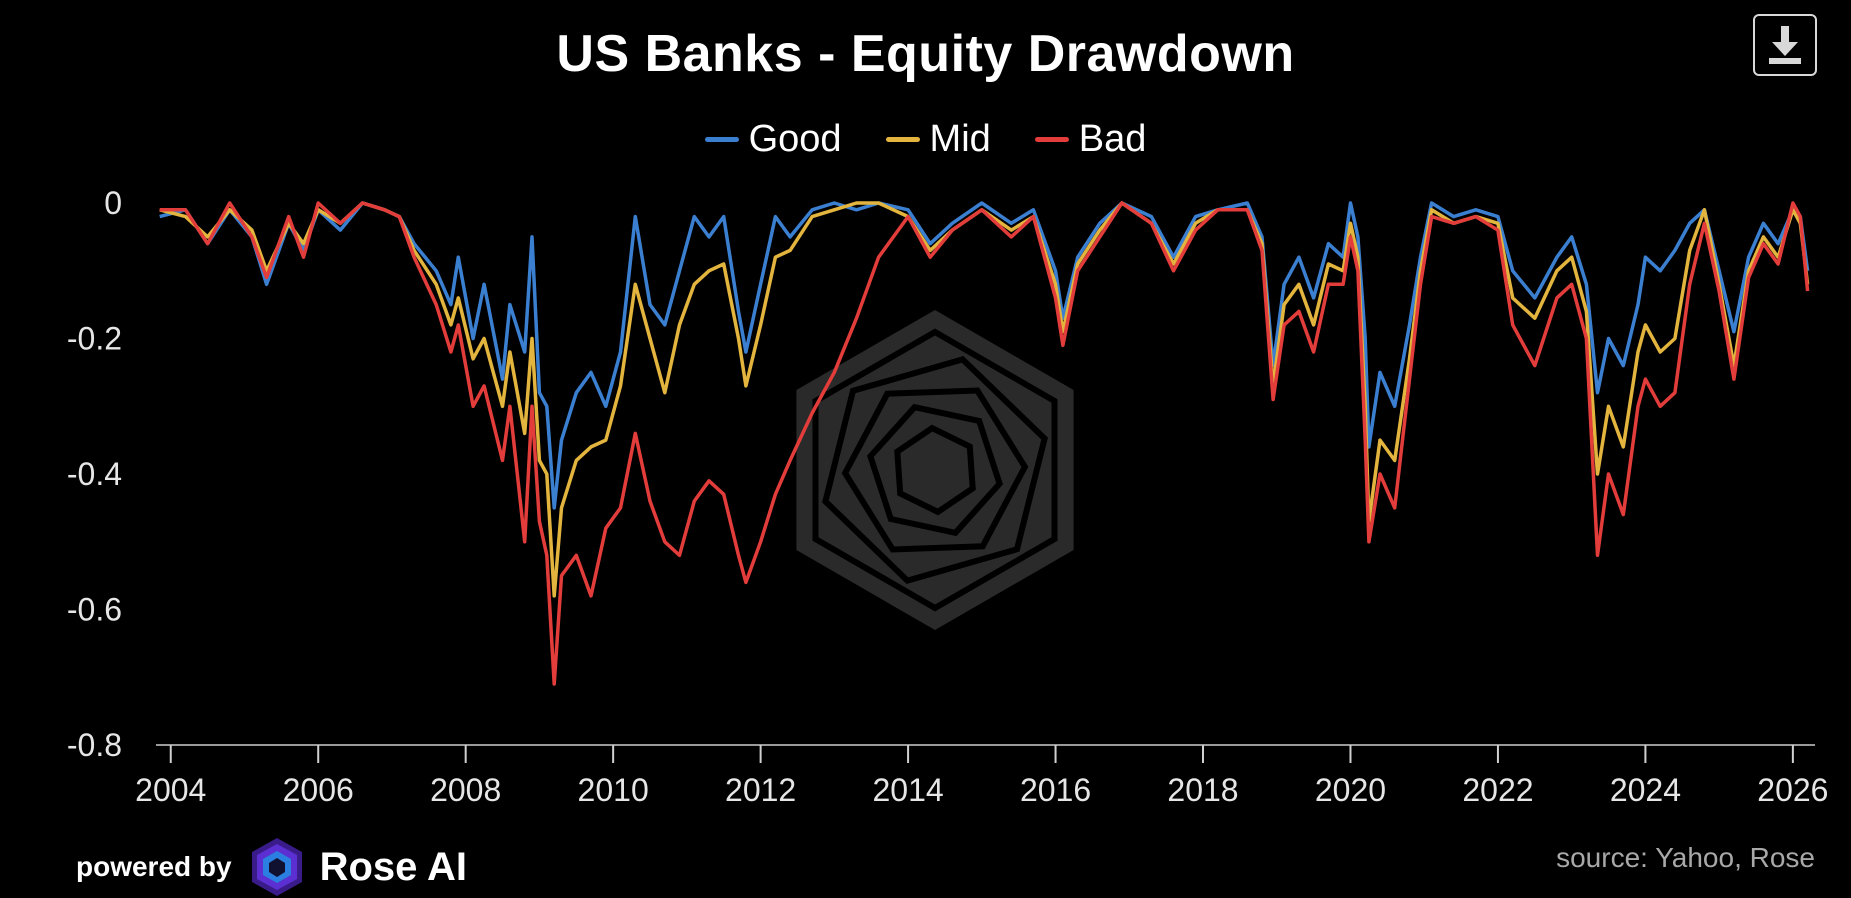 This screenshot has height=898, width=1851. What do you see at coordinates (902, 139) in the screenshot?
I see `legend-swatch-mid` at bounding box center [902, 139].